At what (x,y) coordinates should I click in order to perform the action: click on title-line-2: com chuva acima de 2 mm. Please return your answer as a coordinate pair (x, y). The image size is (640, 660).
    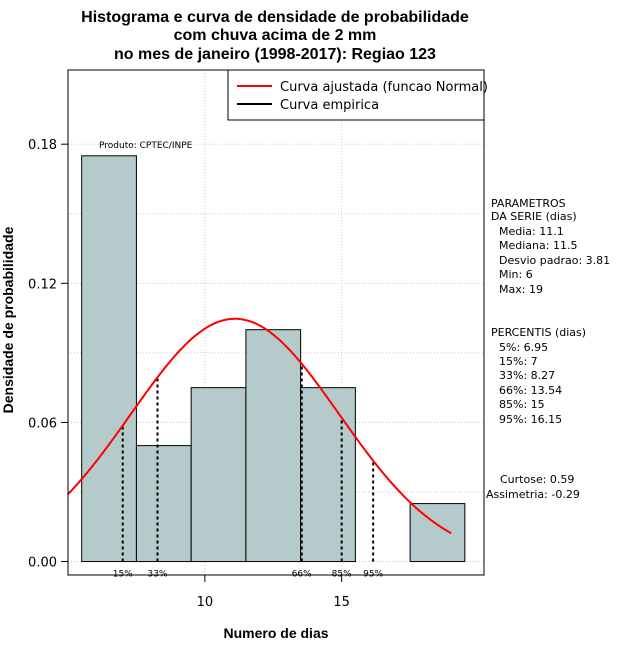
    Looking at the image, I should click on (275, 35).